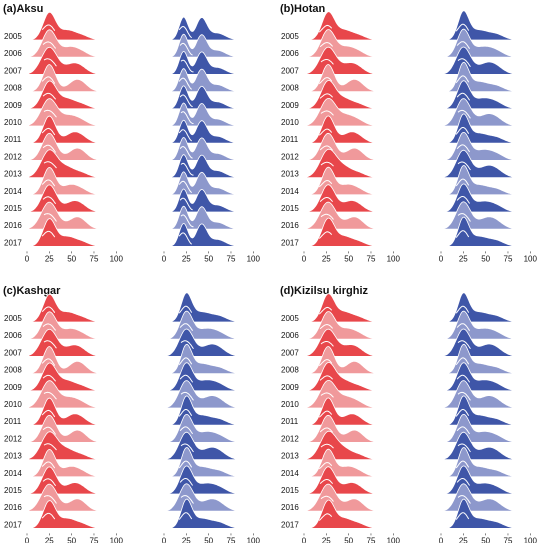 The width and height of the screenshot is (550, 543). What do you see at coordinates (13, 404) in the screenshot?
I see `year-label: 2010` at bounding box center [13, 404].